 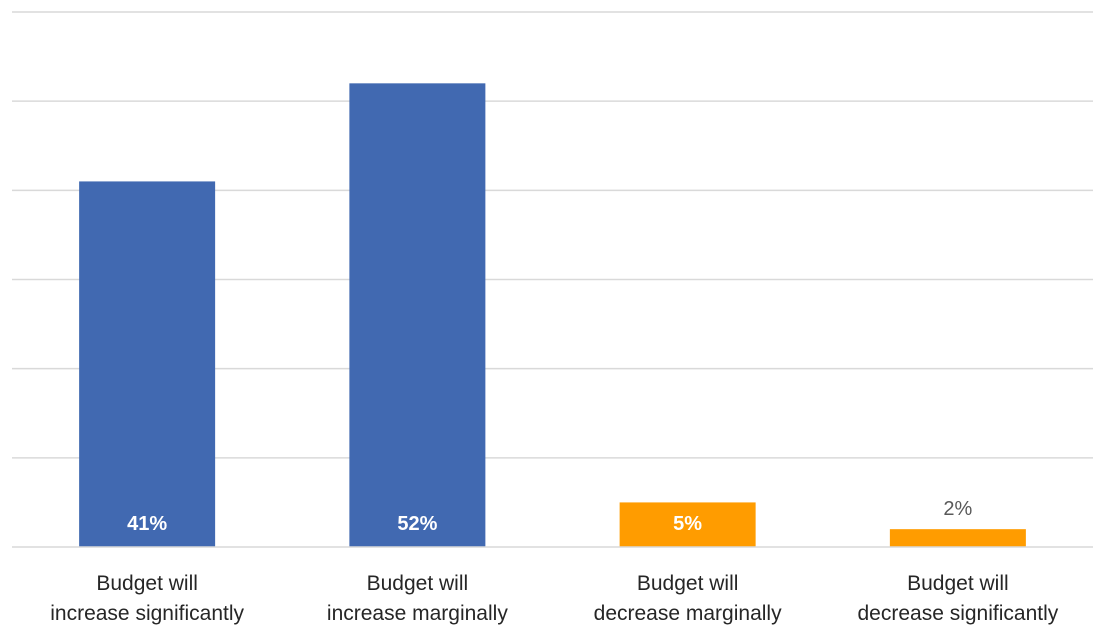 What do you see at coordinates (147, 524) in the screenshot?
I see `data-label: 41%` at bounding box center [147, 524].